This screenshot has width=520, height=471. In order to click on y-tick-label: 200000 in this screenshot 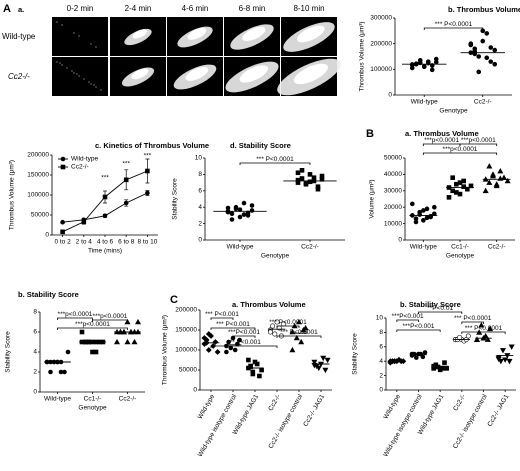, I will do `click(38, 155)`.